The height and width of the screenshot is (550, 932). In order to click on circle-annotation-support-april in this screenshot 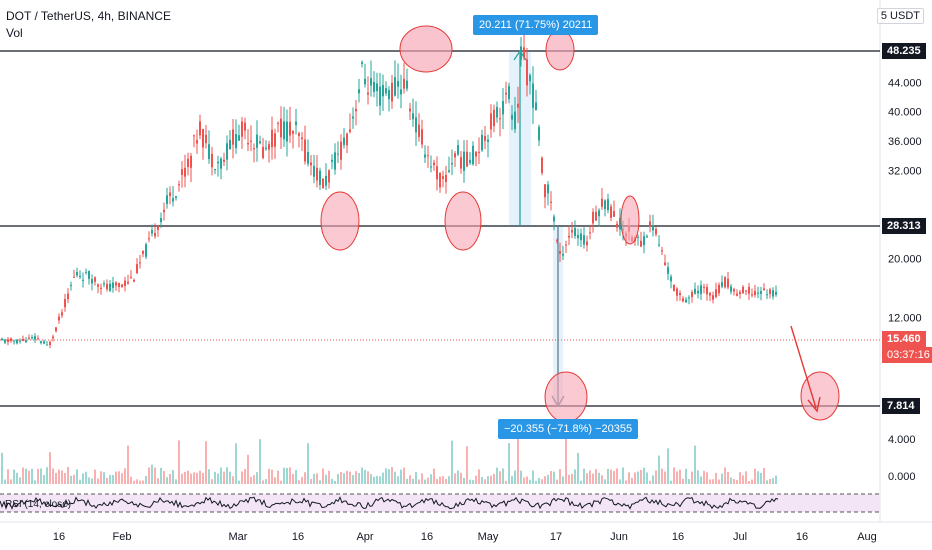, I will do `click(463, 221)`.